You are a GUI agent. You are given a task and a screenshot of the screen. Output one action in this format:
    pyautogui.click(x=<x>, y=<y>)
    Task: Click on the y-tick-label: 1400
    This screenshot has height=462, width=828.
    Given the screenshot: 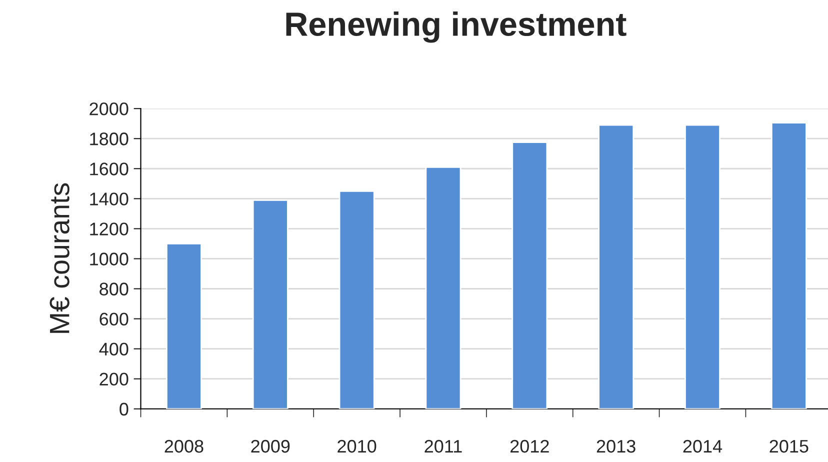 What is the action you would take?
    pyautogui.click(x=109, y=199)
    